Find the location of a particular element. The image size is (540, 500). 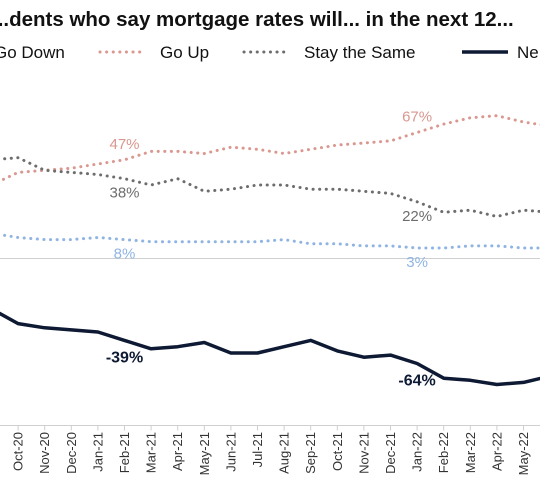

x-tick-label: Aug-21 is located at coordinates (284, 453).